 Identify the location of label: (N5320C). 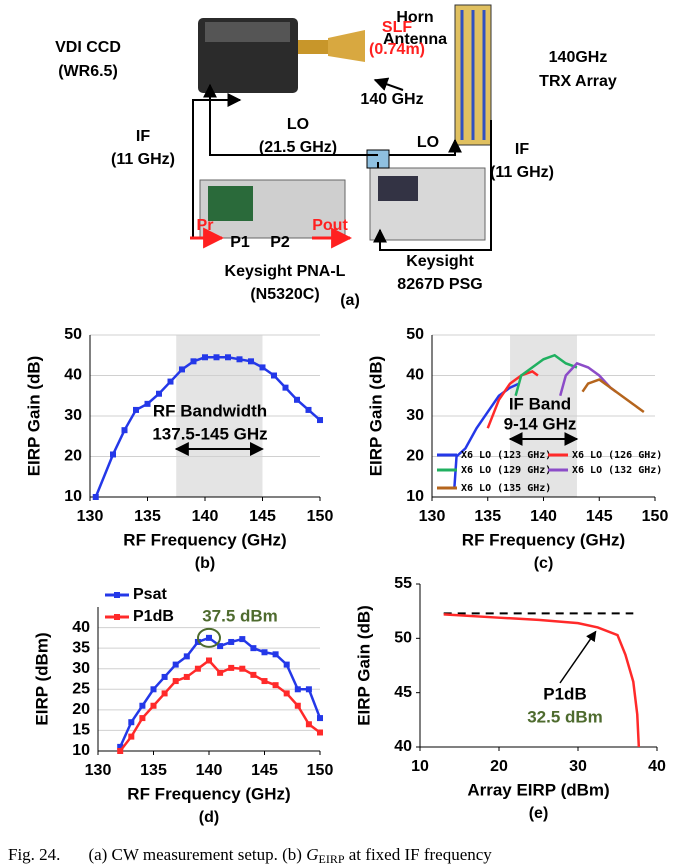
(284, 294).